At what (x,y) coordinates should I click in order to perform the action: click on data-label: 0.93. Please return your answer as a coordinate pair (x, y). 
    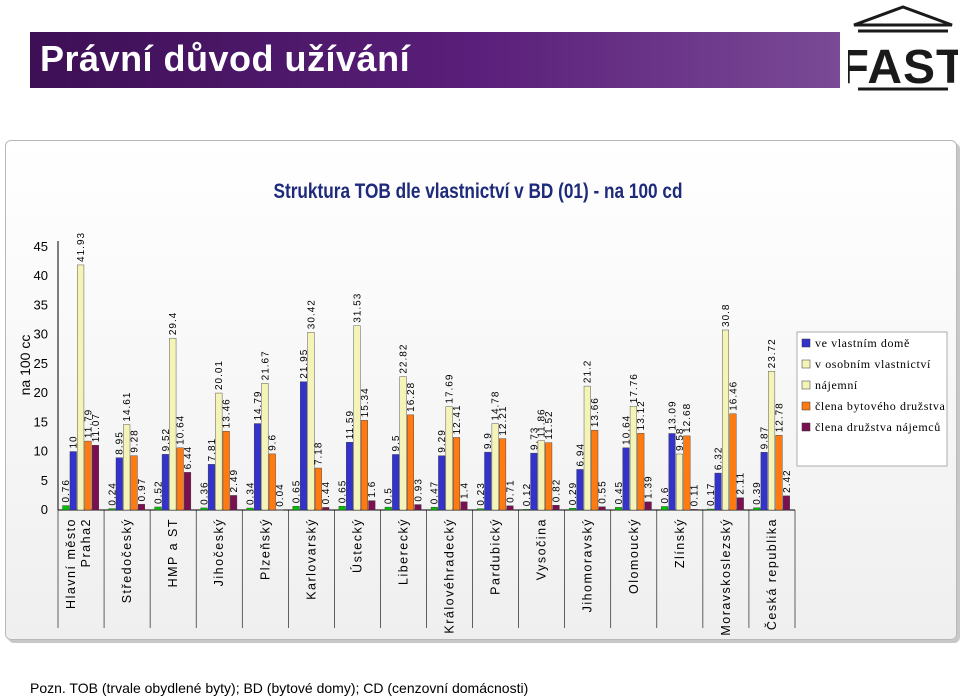
    Looking at the image, I should click on (418, 489).